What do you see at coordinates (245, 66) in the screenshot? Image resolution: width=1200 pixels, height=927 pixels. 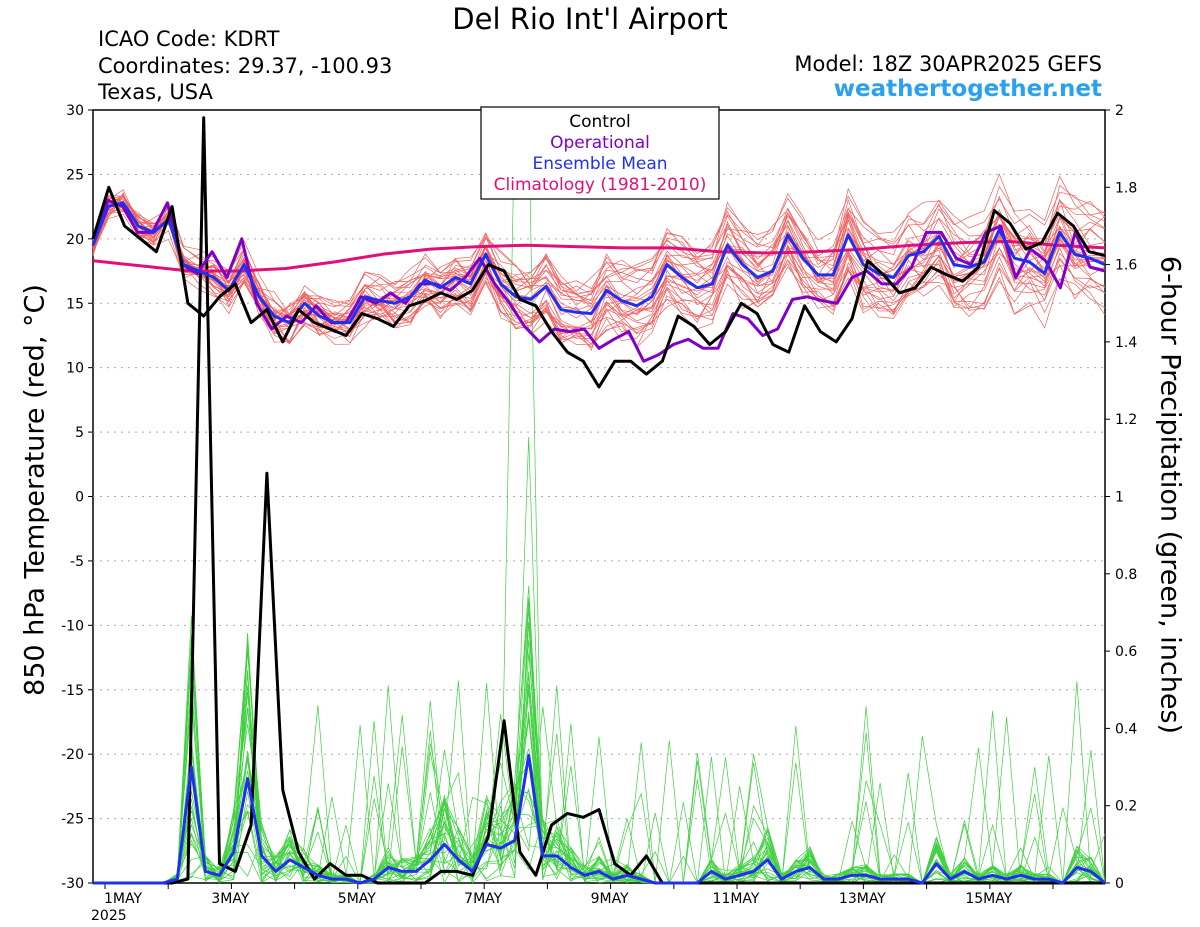 I see `coordinates: Coordinates: 29.37, -100.93` at bounding box center [245, 66].